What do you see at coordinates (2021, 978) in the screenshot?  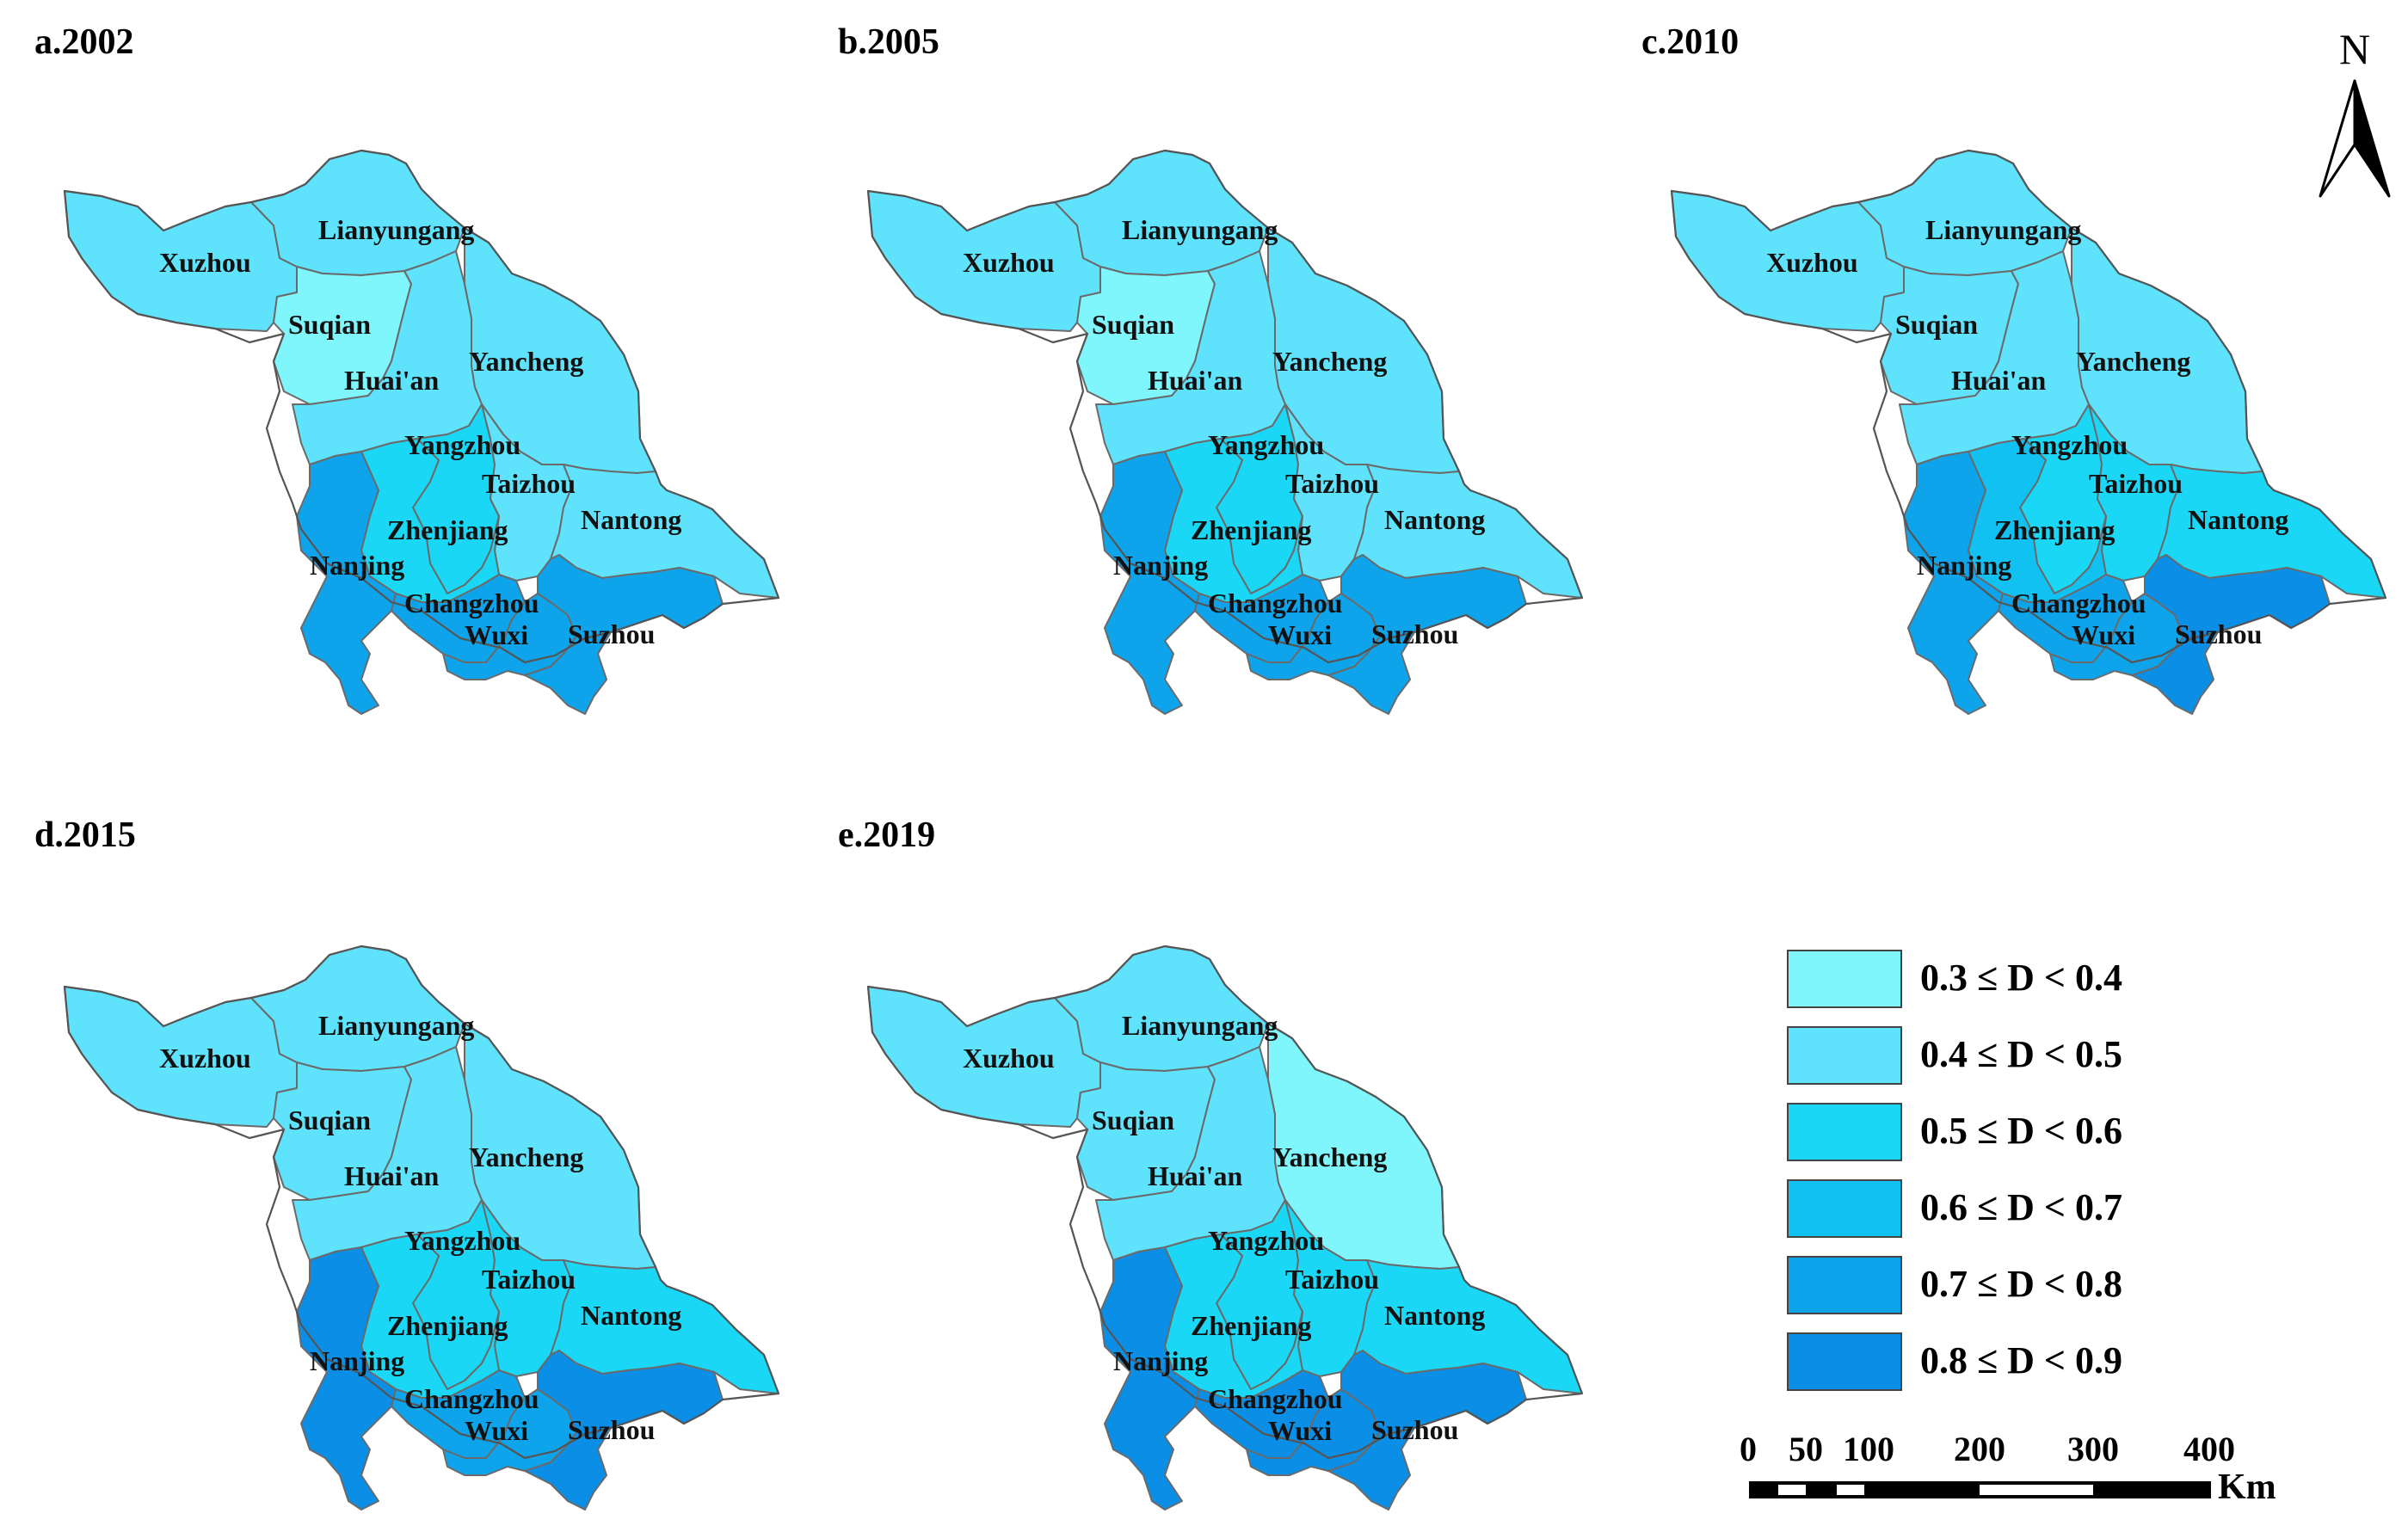 I see `legend-label: 0.3 ≤ D < 0.4` at bounding box center [2021, 978].